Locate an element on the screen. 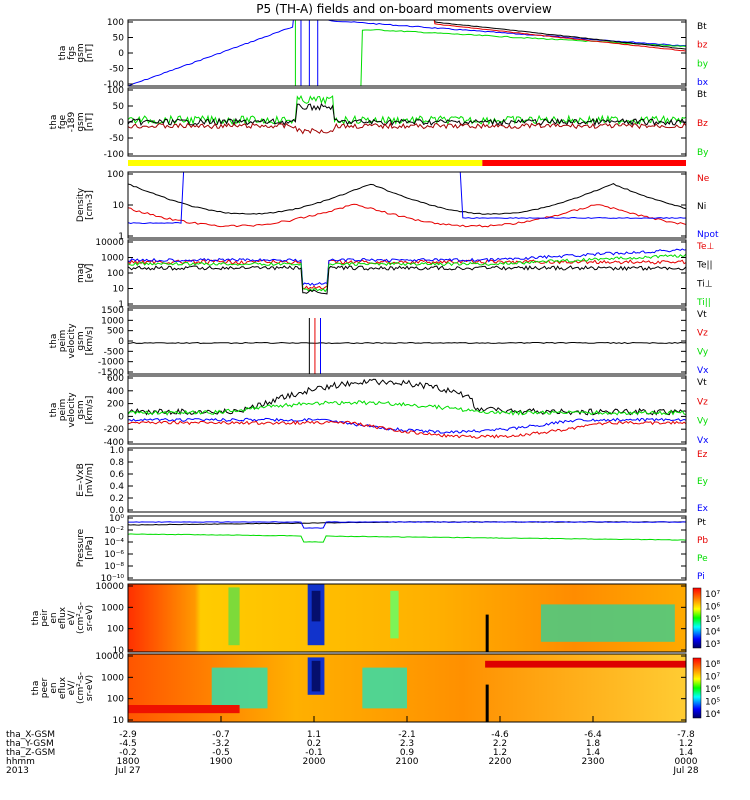 This screenshot has height=800, width=750. legend-Pe: Pe is located at coordinates (702, 559).